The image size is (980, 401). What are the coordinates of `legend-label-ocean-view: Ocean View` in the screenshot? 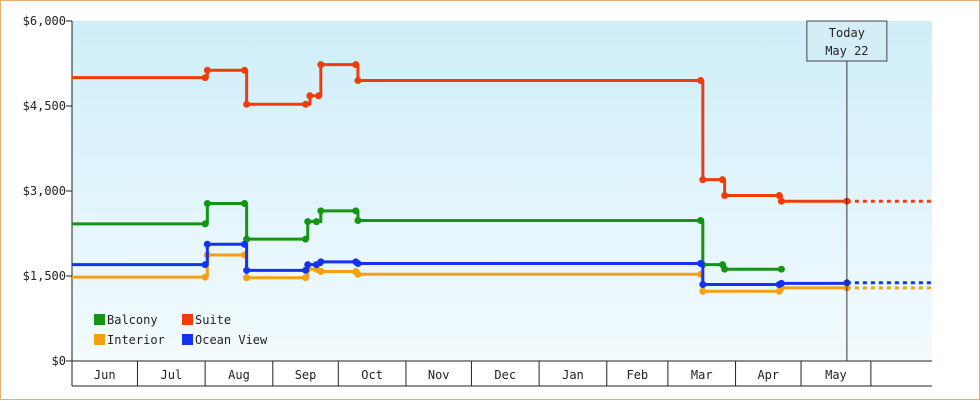 It's located at (231, 340).